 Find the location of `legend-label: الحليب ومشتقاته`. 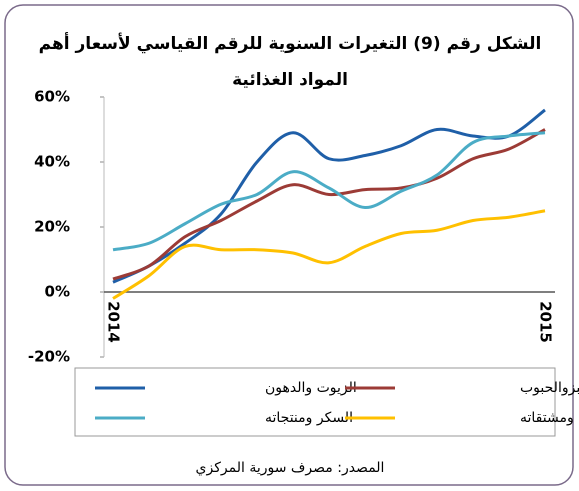

legend-label: الحليب ومشتقاته is located at coordinates (549, 418).